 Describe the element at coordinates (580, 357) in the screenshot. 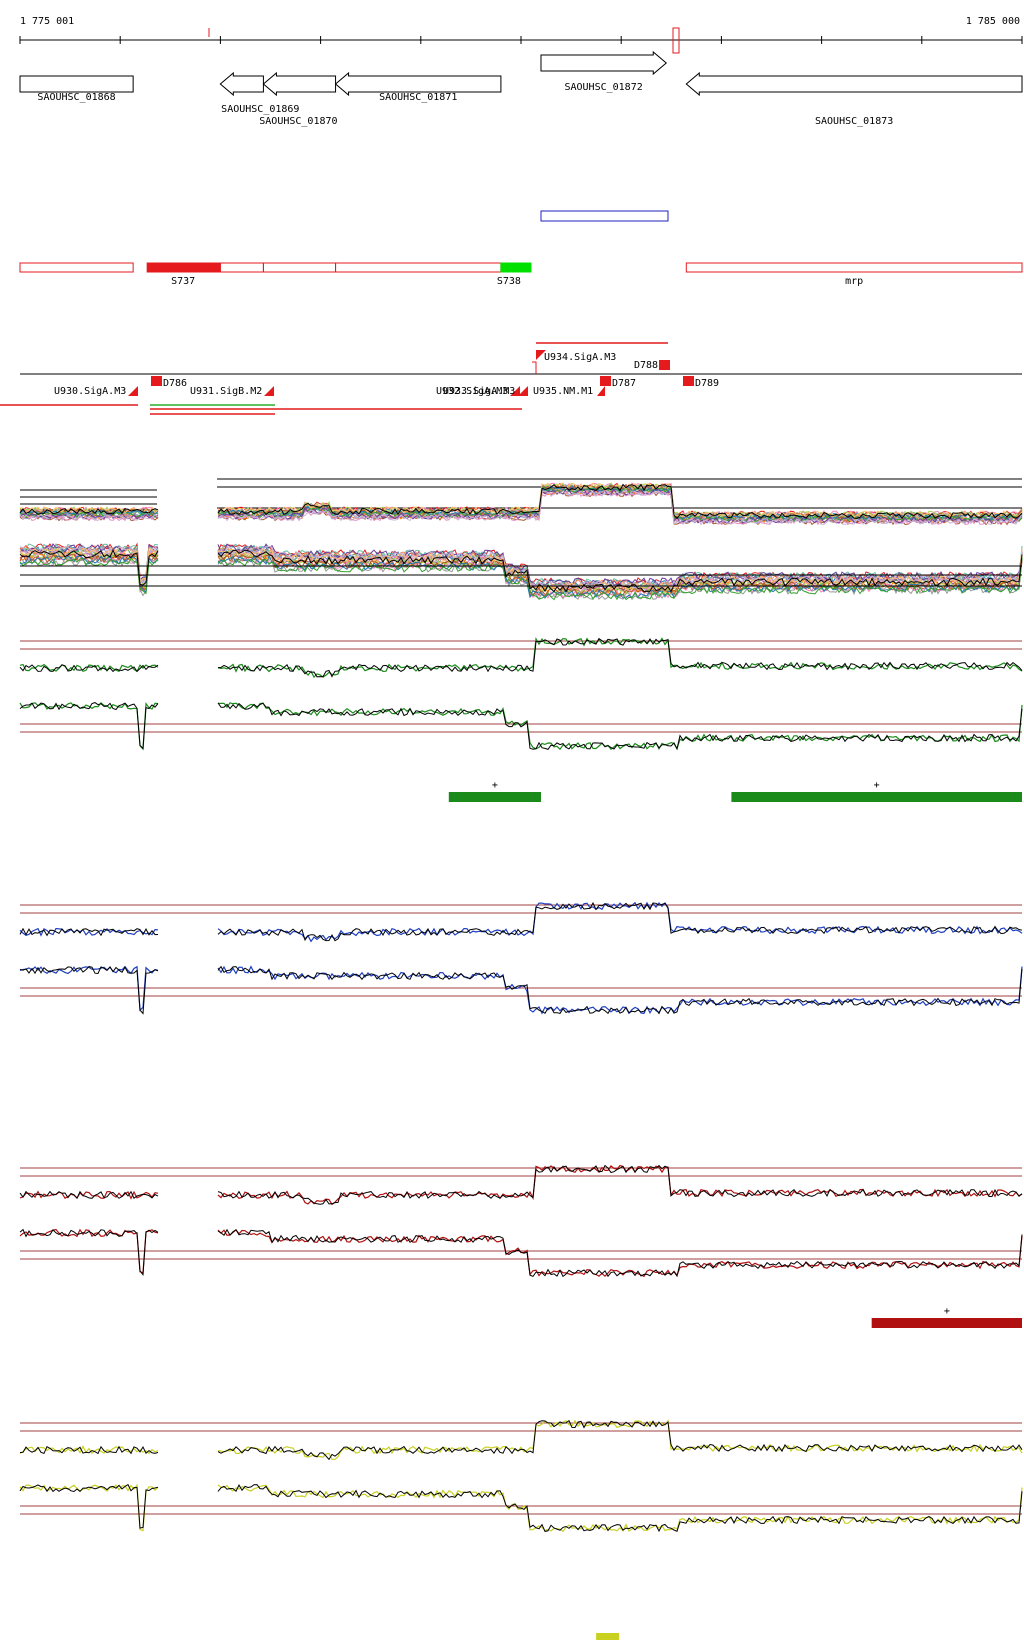

I see `feature-label-U934: U934.SigA.M3` at that location.